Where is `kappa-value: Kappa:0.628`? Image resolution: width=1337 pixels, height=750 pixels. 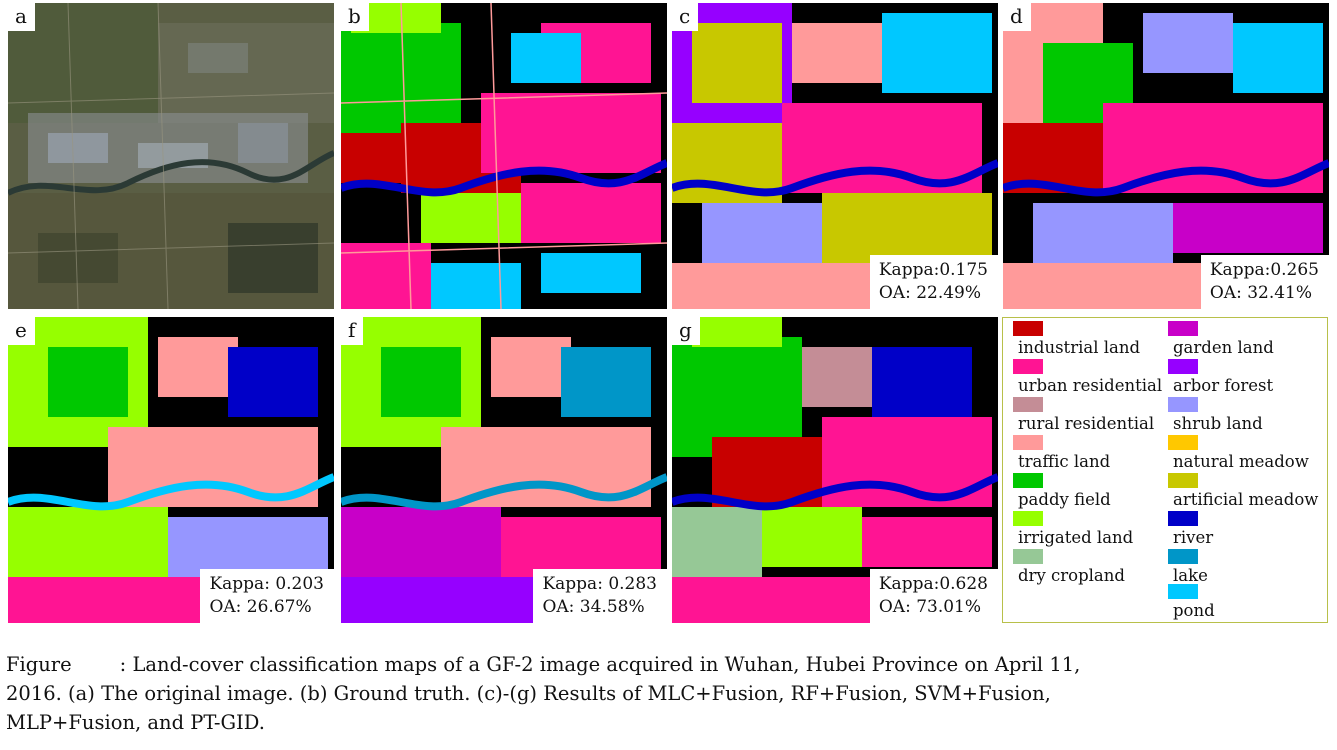
kappa-value: Kappa:0.628 is located at coordinates (933, 584).